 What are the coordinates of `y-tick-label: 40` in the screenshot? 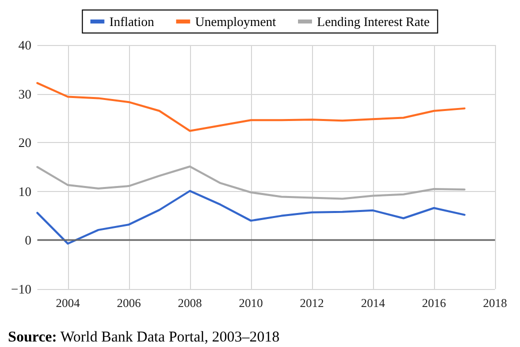 It's located at (25, 45).